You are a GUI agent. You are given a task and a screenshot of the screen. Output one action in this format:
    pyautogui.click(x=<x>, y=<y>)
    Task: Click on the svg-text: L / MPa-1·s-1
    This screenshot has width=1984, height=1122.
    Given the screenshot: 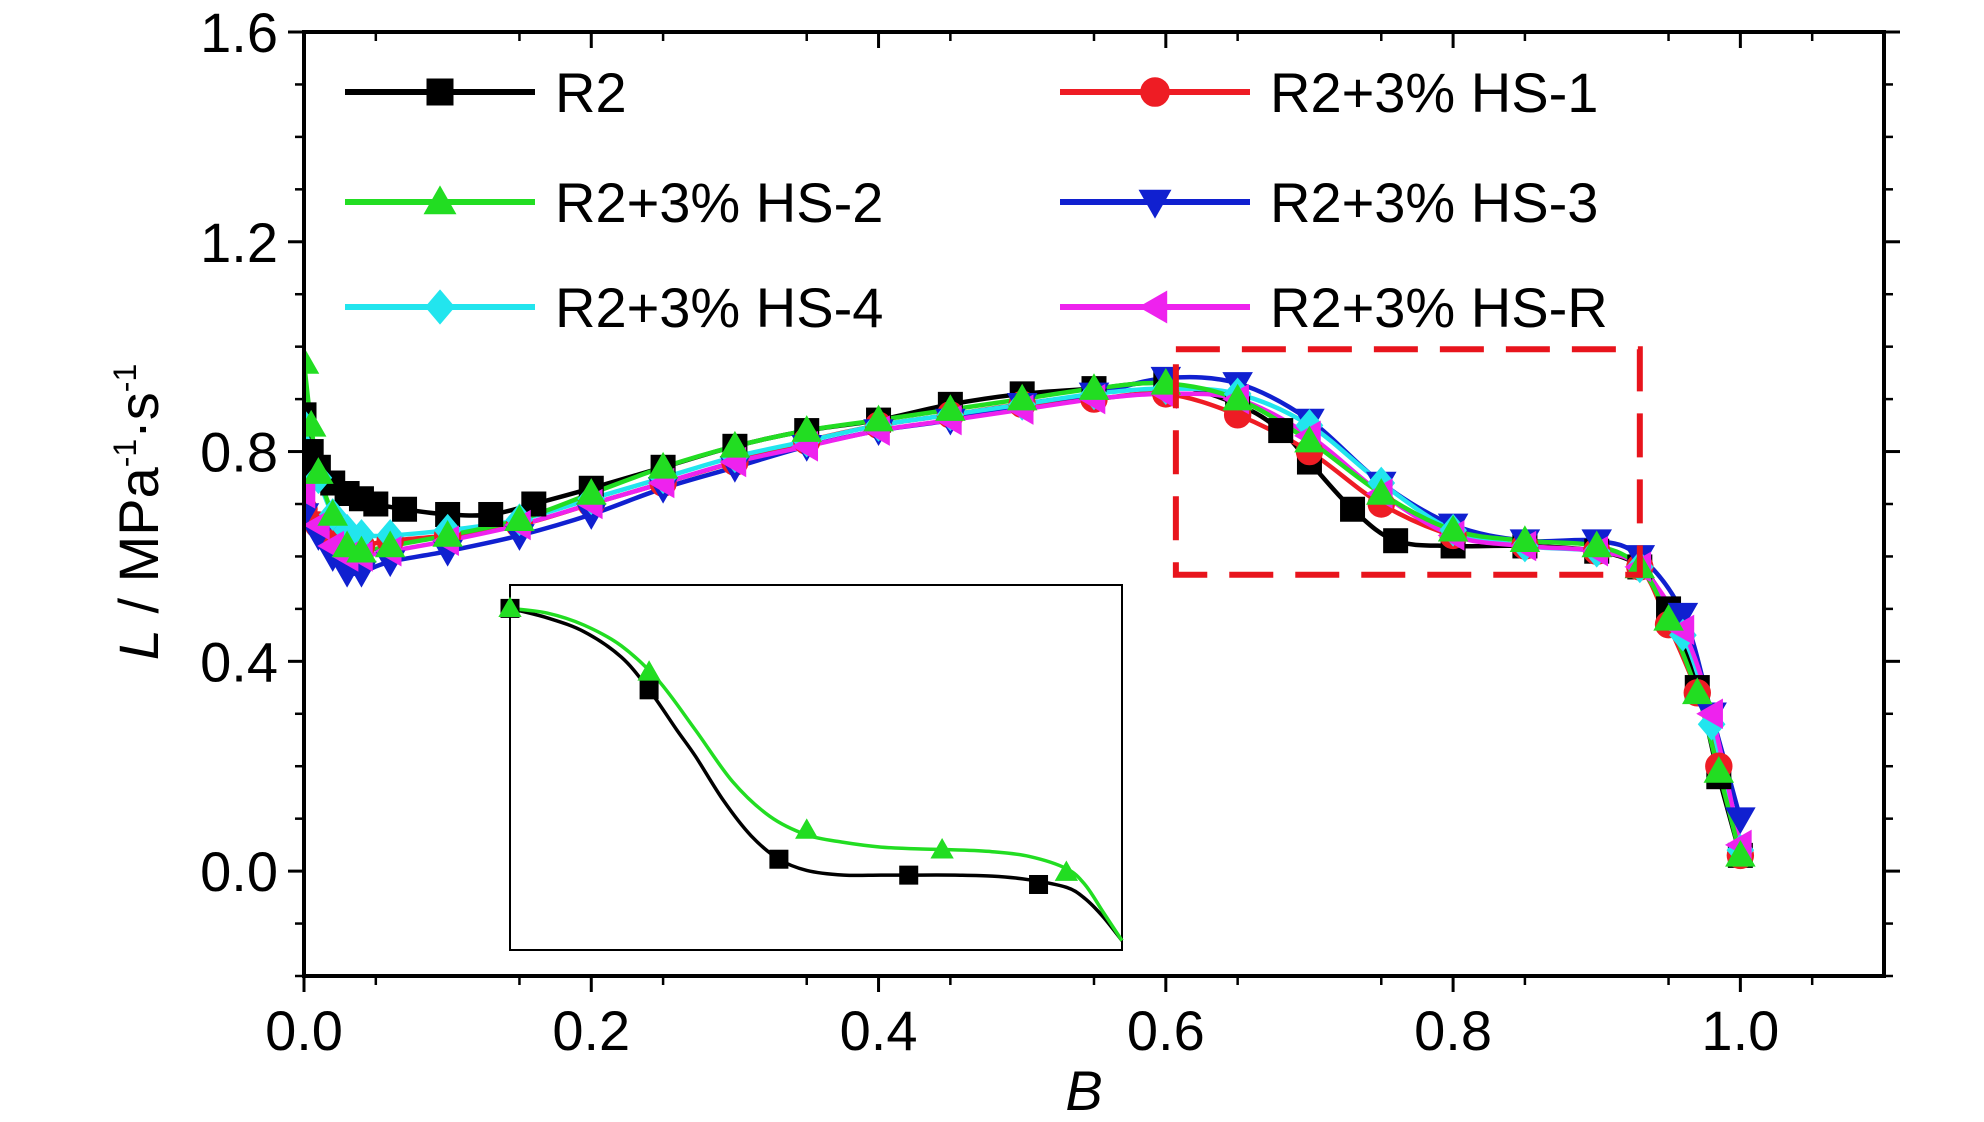 What is the action you would take?
    pyautogui.click(x=138, y=512)
    